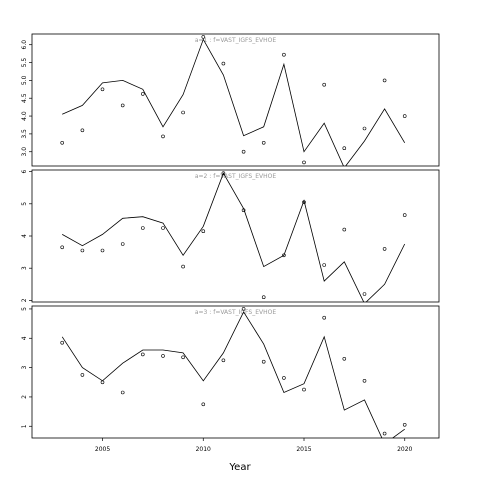 The image size is (480, 480). Describe the element at coordinates (24, 80) in the screenshot. I see `y-tick-label: 5.0` at that location.